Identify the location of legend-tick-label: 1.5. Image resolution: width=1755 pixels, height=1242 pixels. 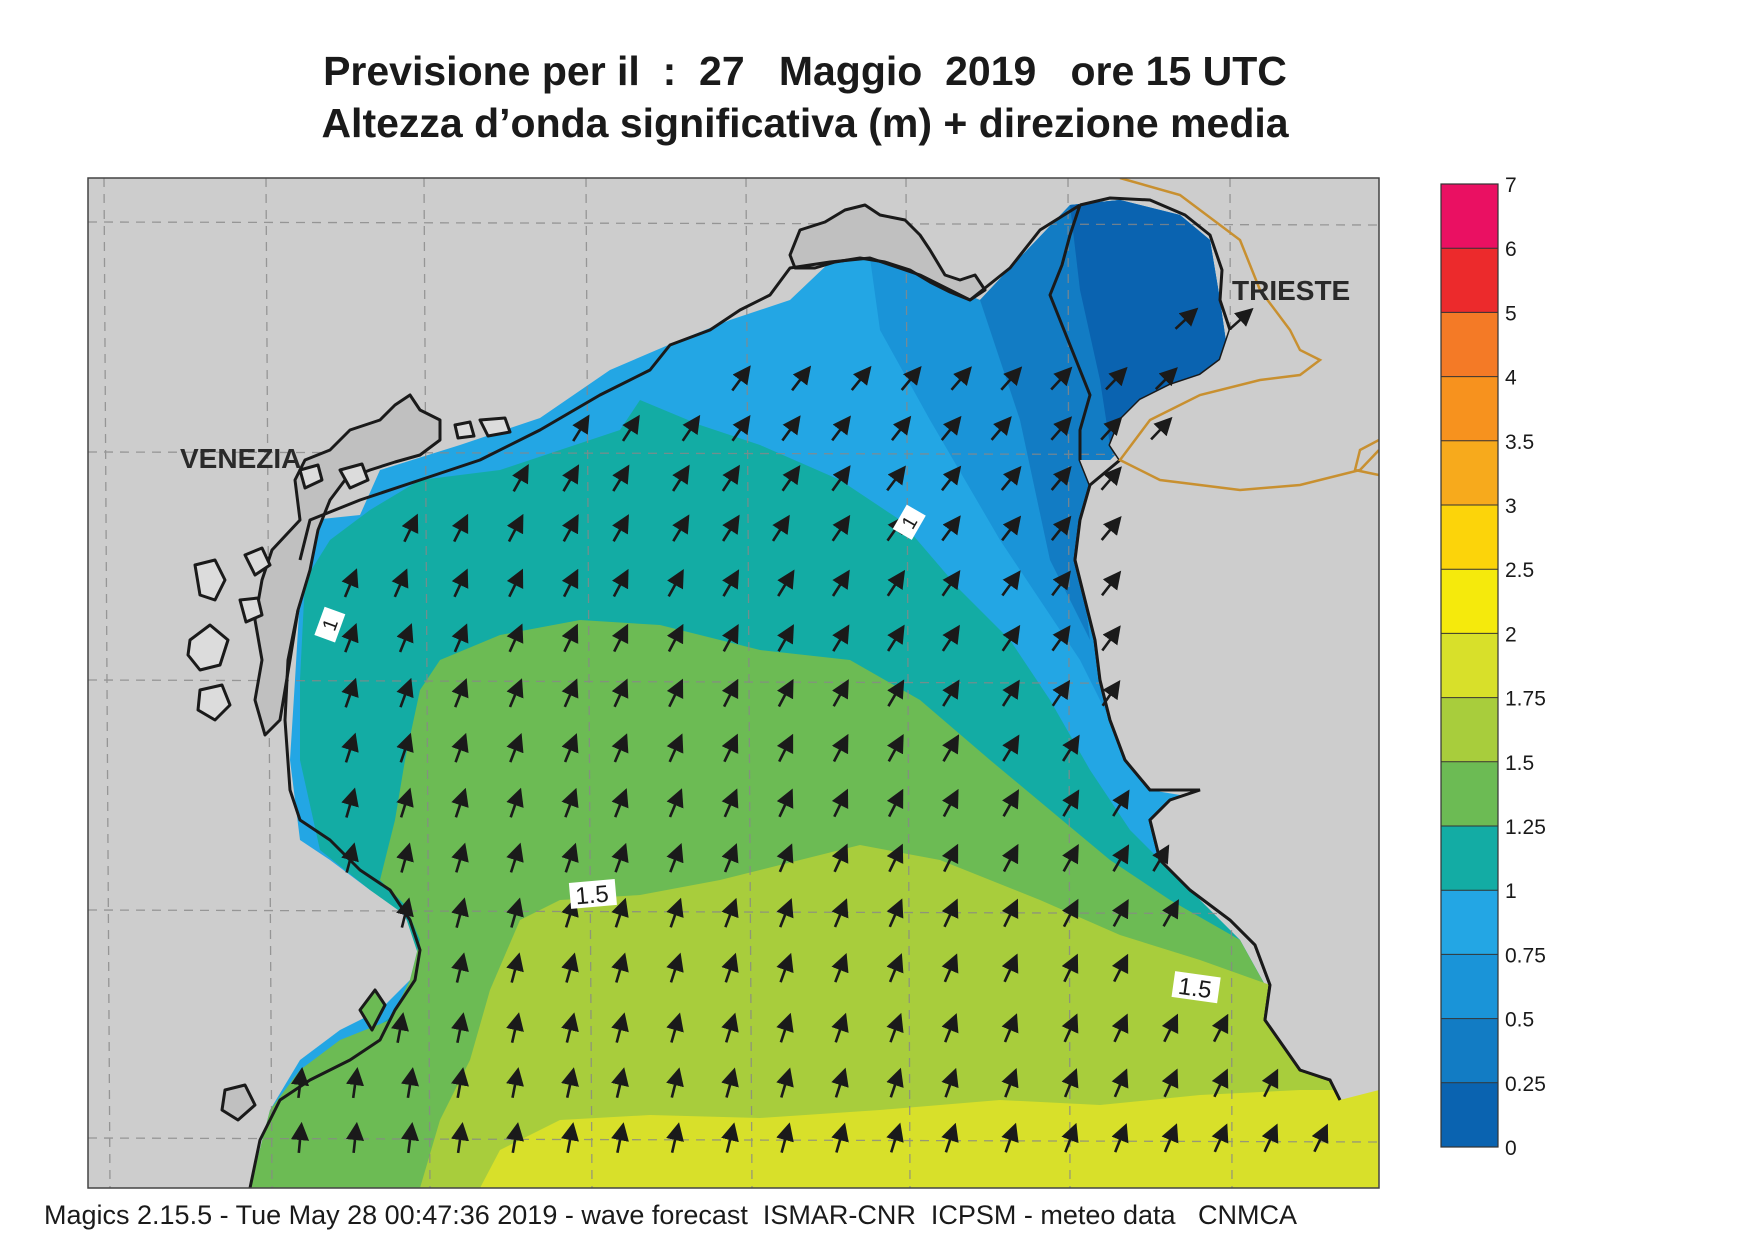
(1519, 763).